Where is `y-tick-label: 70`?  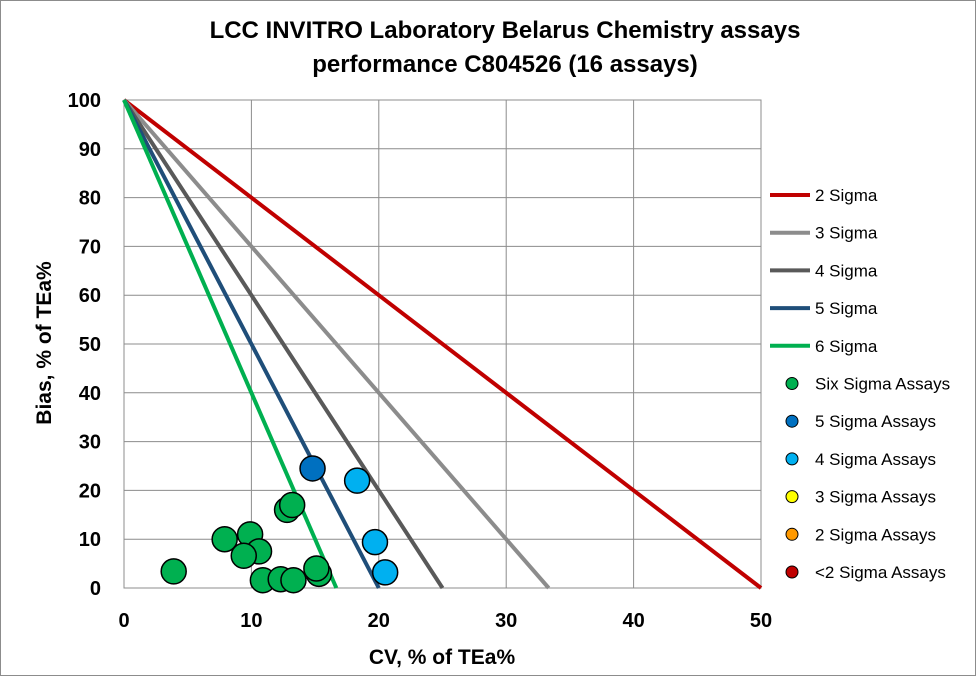 y-tick-label: 70 is located at coordinates (90, 247).